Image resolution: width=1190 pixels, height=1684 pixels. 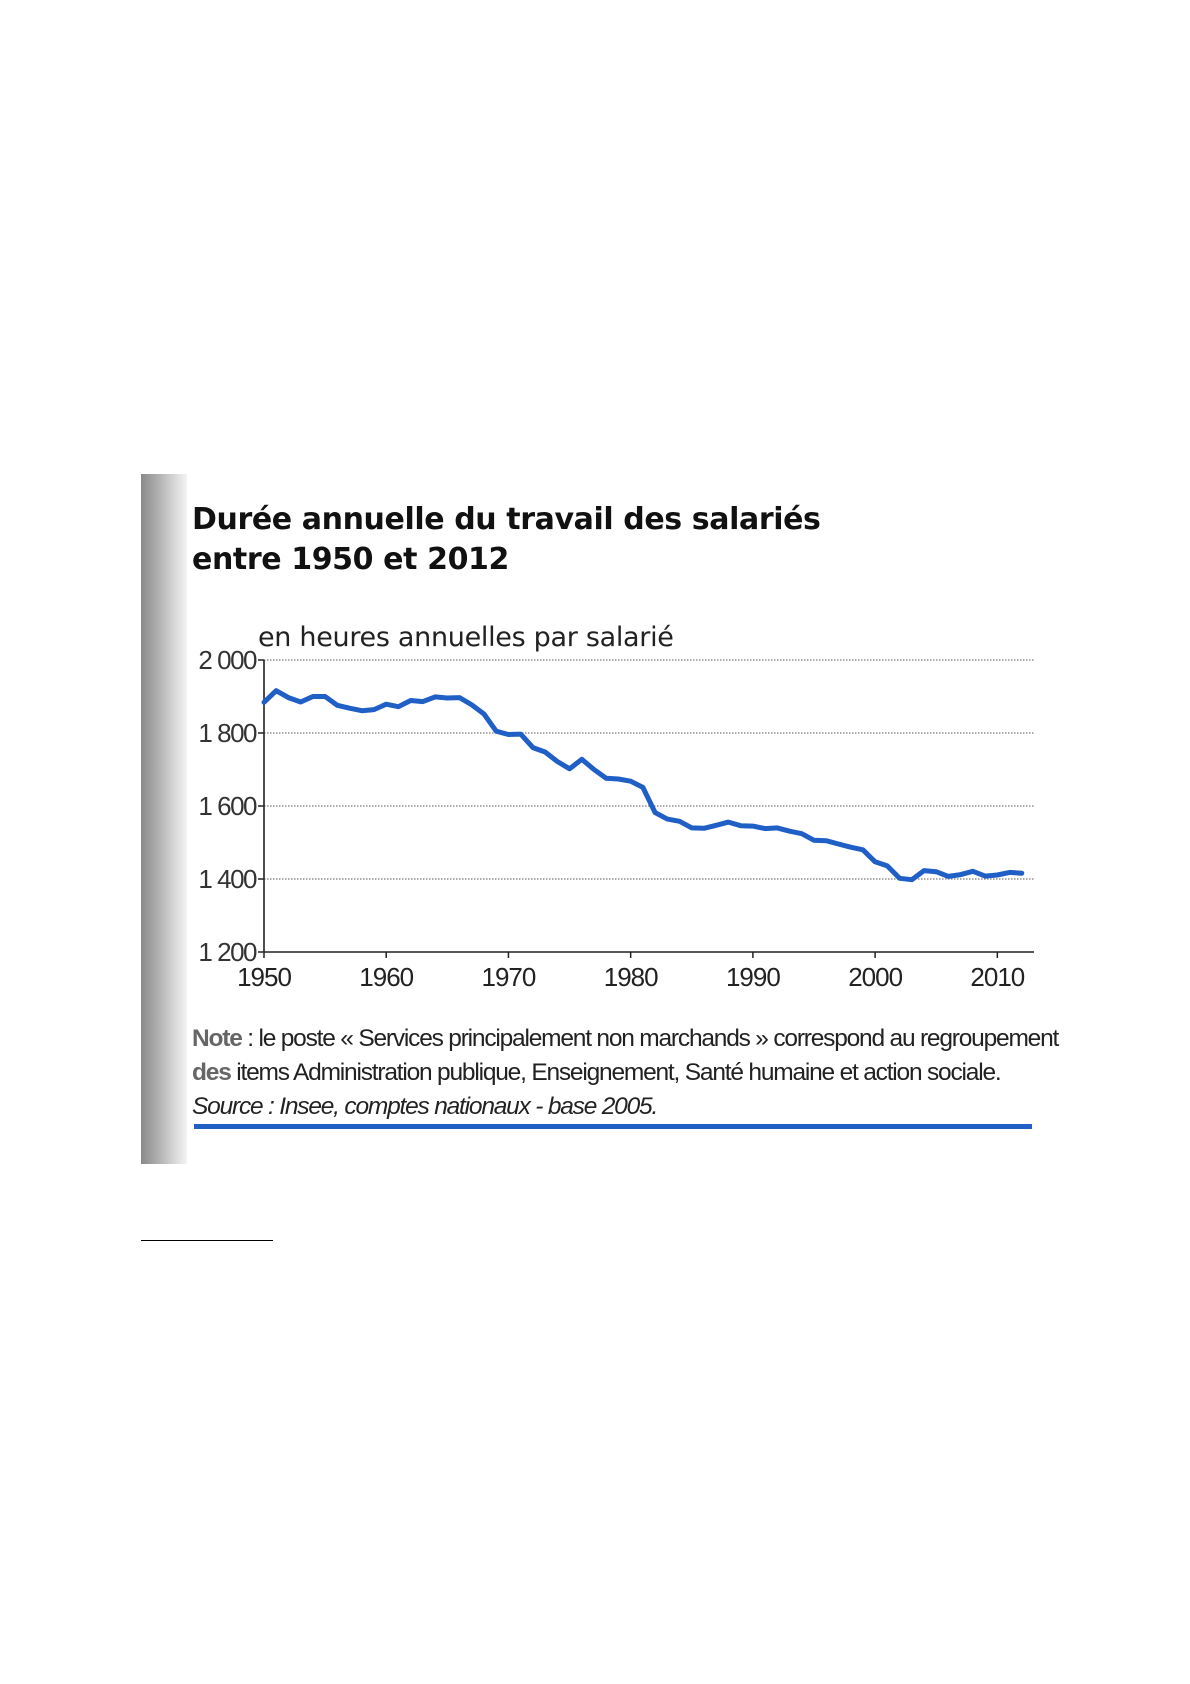 I want to click on axes, so click(x=646, y=808).